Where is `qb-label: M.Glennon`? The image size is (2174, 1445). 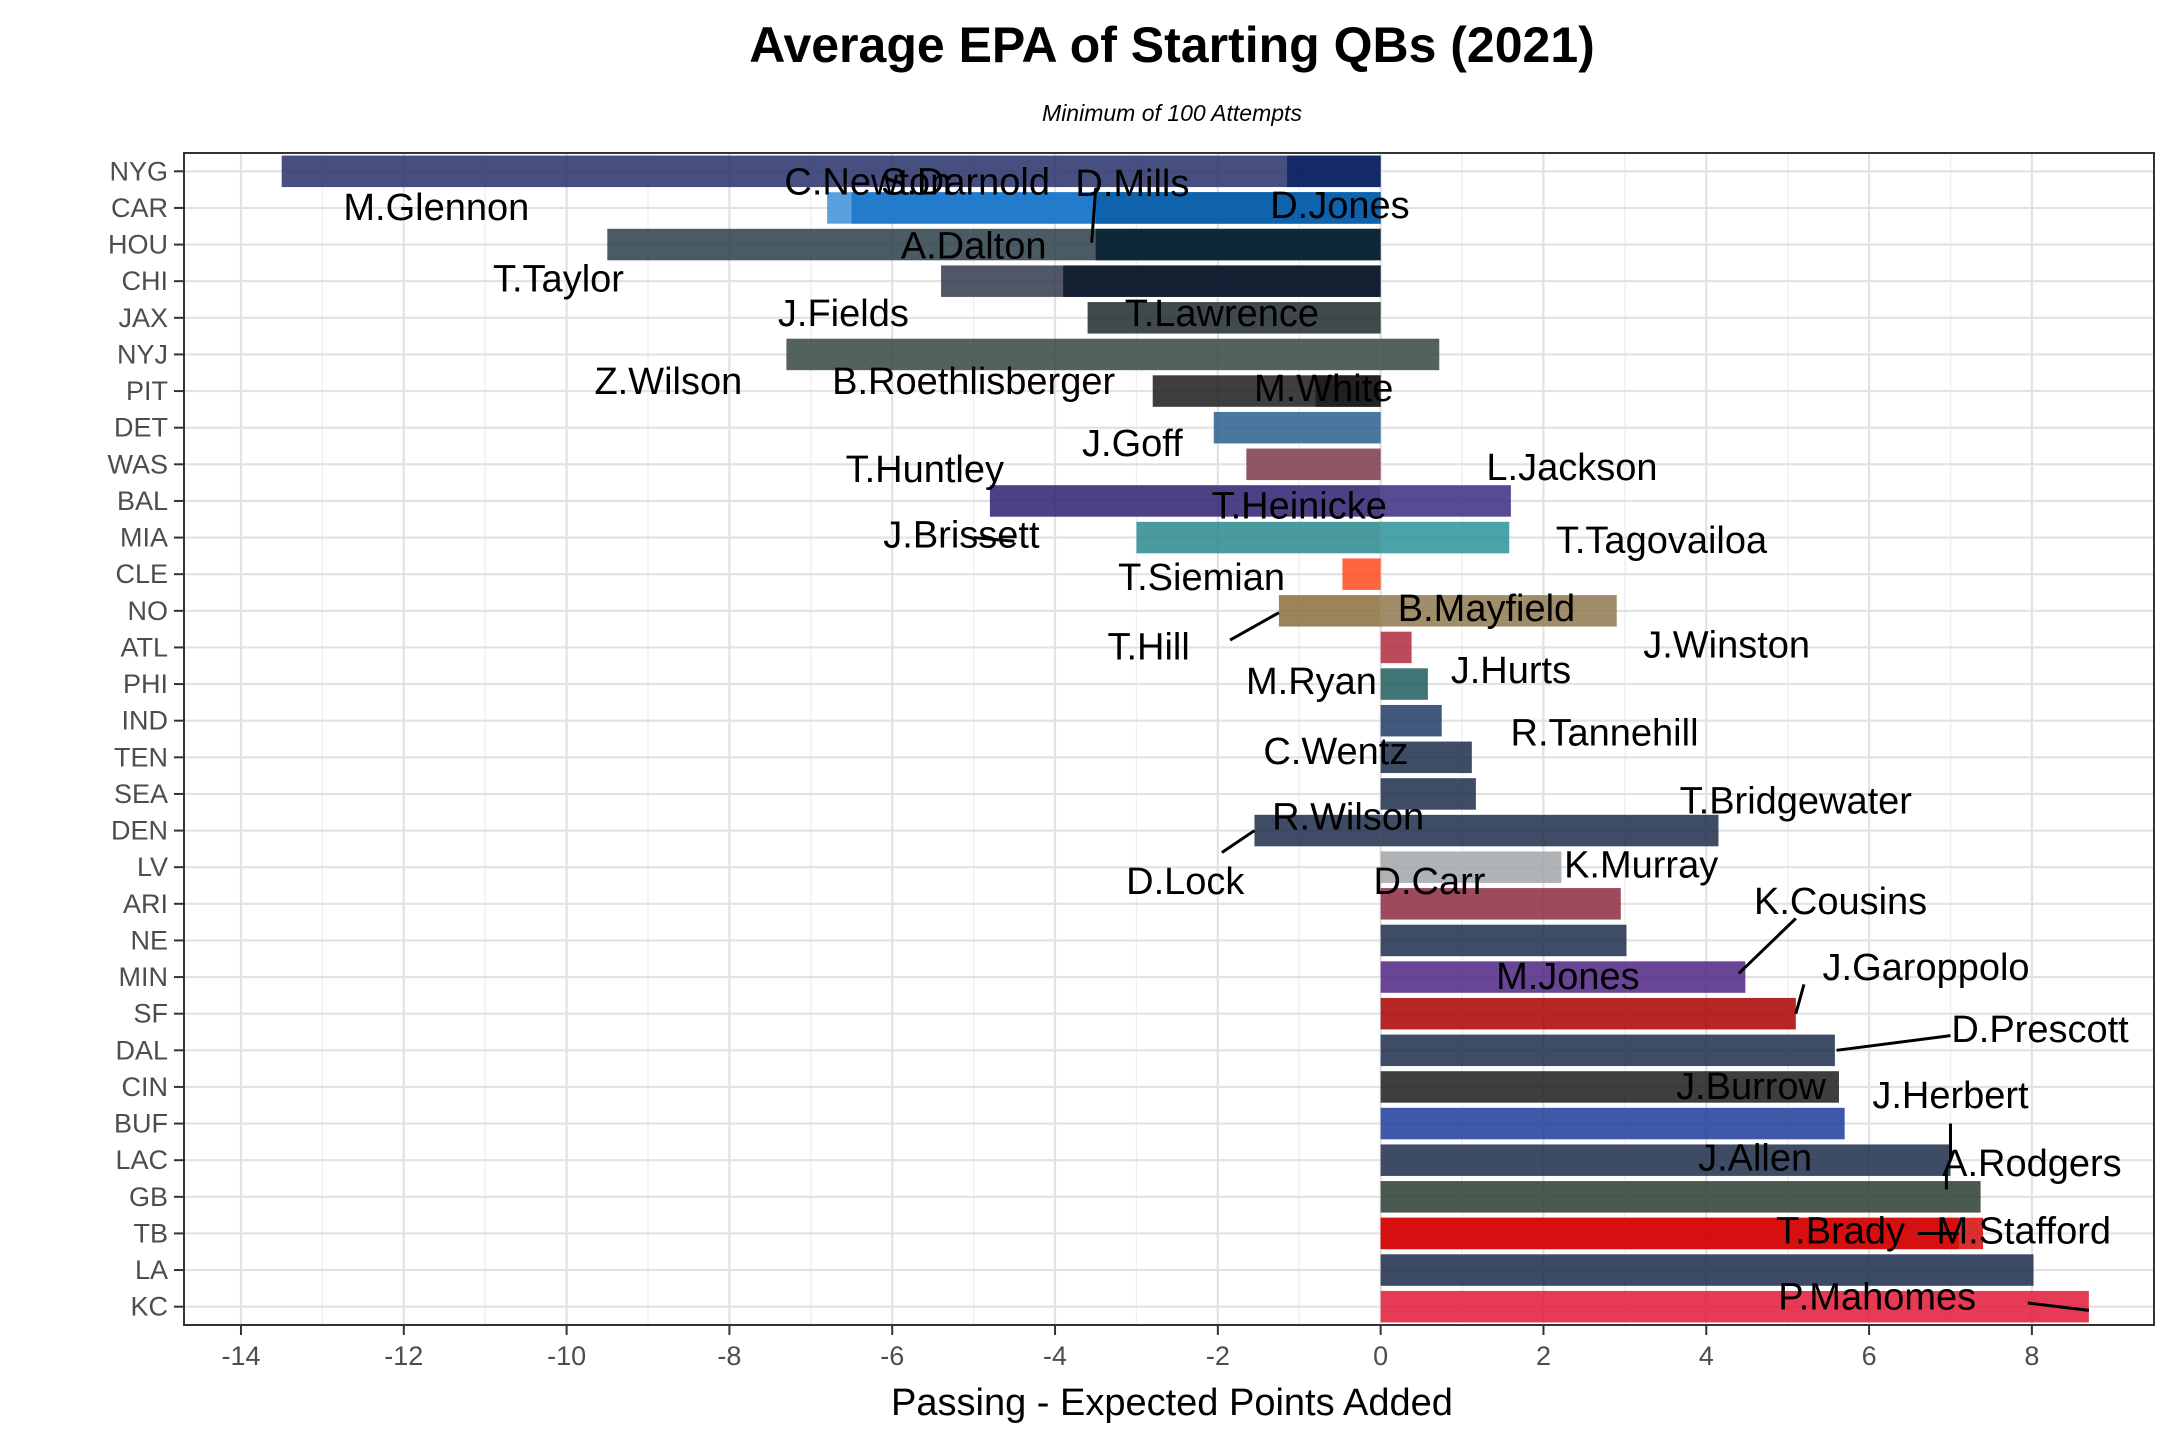 qb-label: M.Glennon is located at coordinates (436, 208).